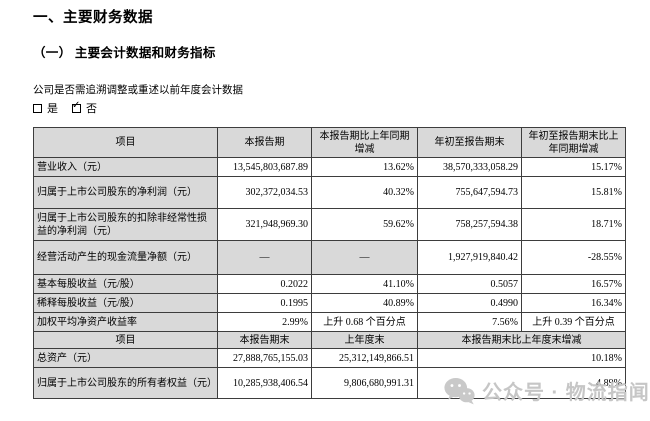 This screenshot has height=421, width=650. I want to click on cell-value: 15.81%, so click(573, 192).